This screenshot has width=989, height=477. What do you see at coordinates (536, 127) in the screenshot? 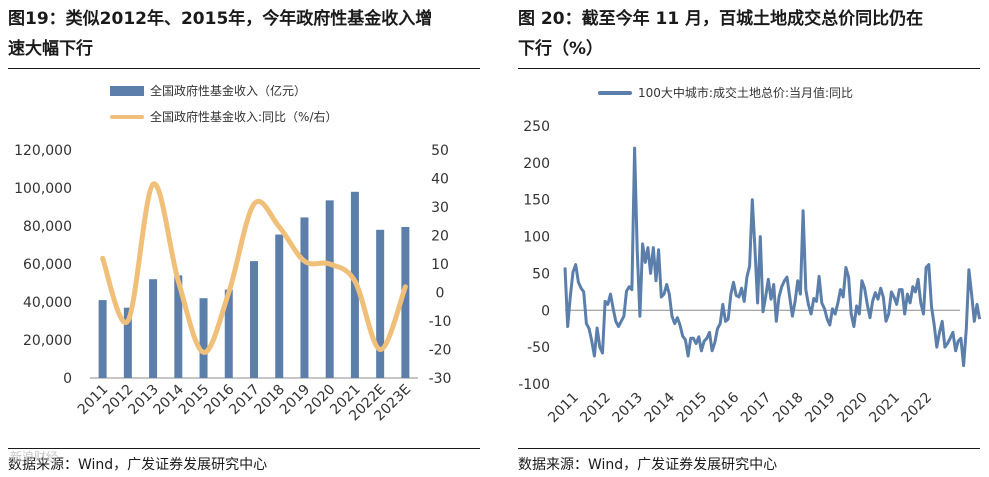
I see `right-y-tick-label: 250` at bounding box center [536, 127].